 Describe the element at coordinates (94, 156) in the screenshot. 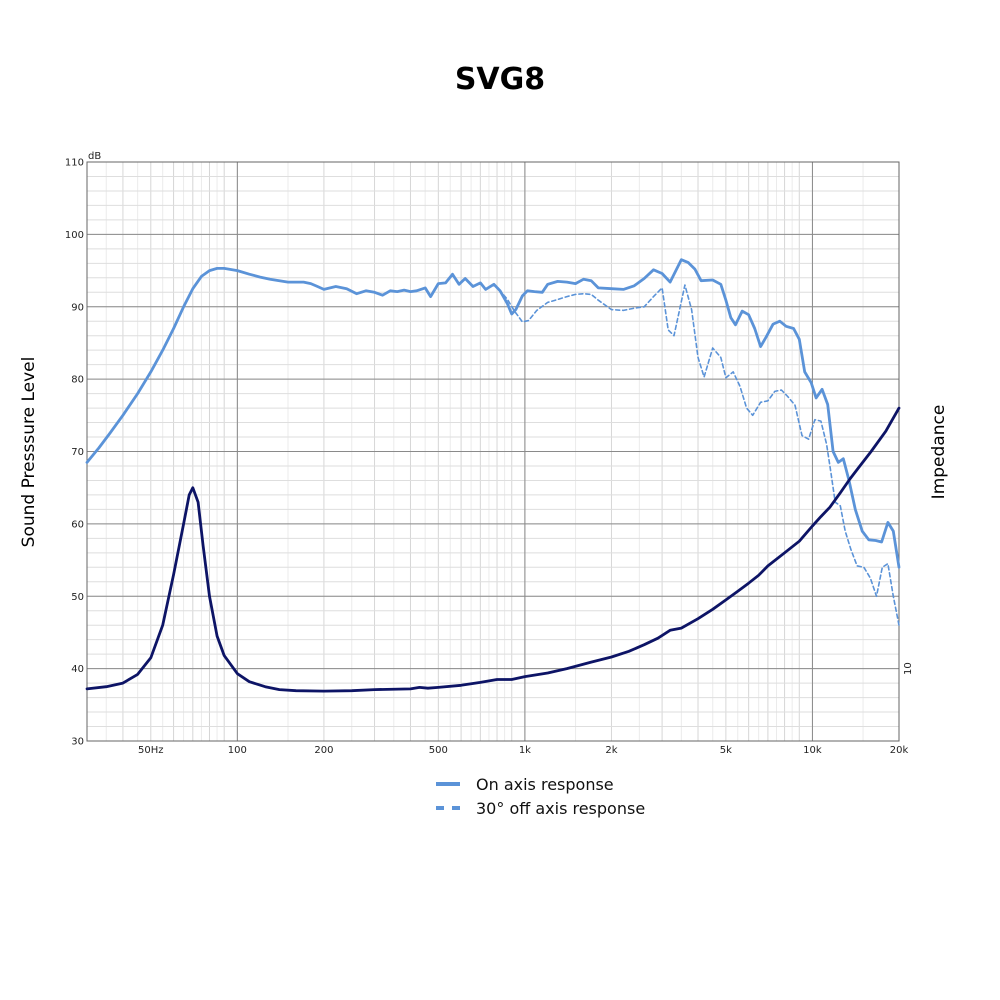

I see `y-unit-label: dB` at that location.